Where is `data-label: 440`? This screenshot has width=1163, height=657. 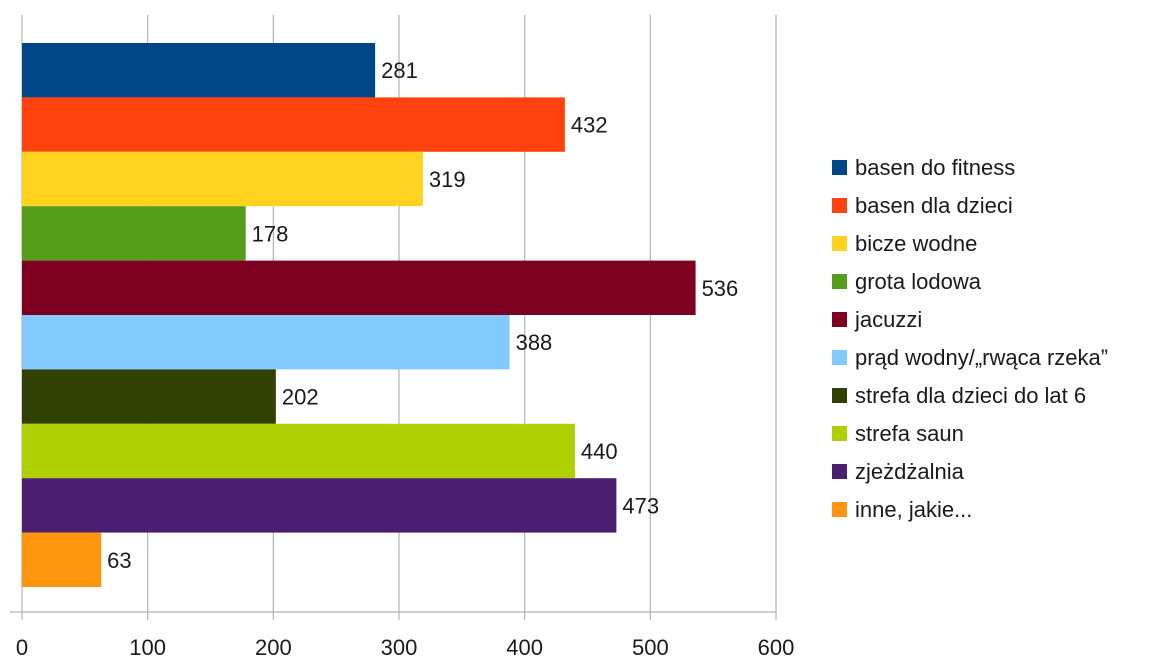 data-label: 440 is located at coordinates (599, 451).